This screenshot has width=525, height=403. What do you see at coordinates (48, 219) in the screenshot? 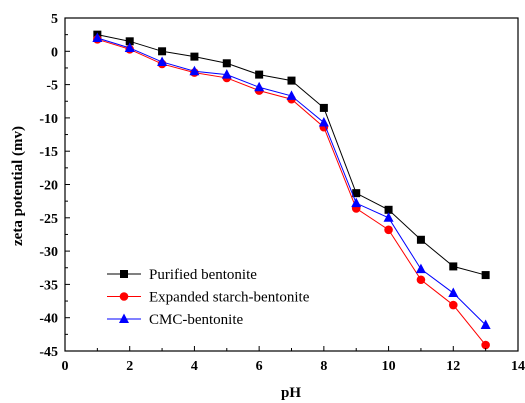
I see `y-tick-label: -25` at bounding box center [48, 219].